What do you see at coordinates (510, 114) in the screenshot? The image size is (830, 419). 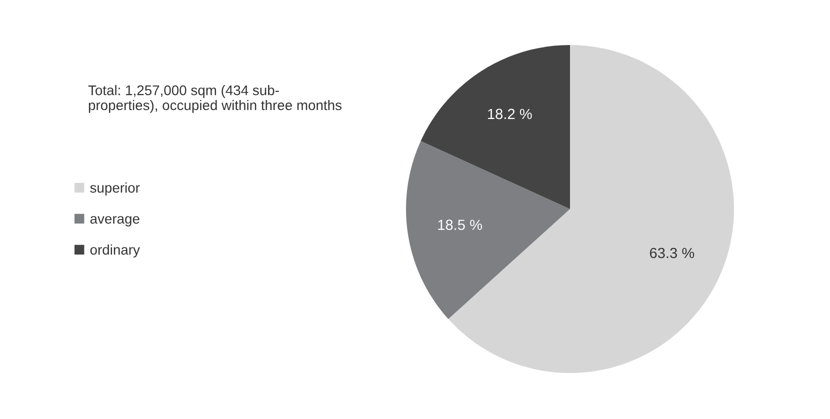 I see `data-label: 18.2 %` at bounding box center [510, 114].